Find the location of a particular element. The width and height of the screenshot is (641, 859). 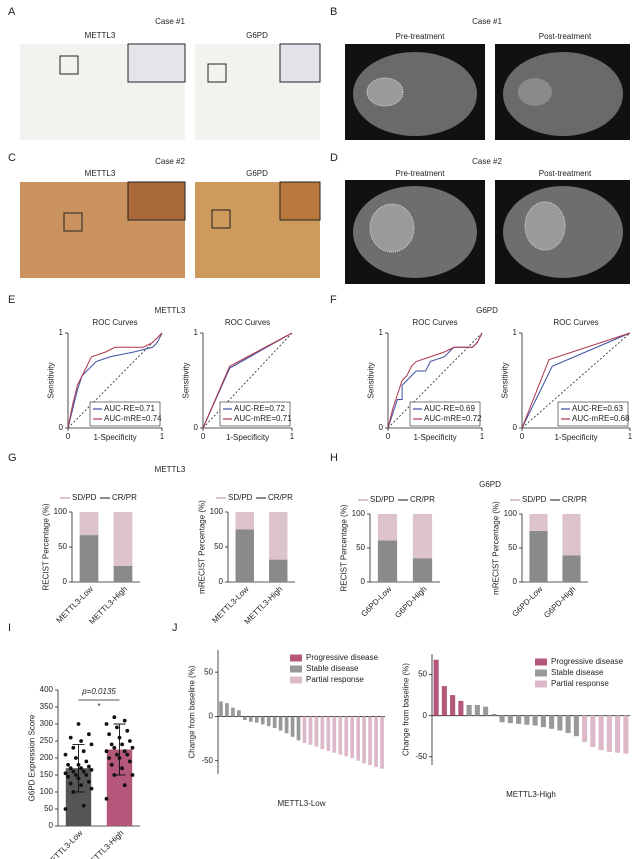

legend-label: Partial response is located at coordinates (335, 679).